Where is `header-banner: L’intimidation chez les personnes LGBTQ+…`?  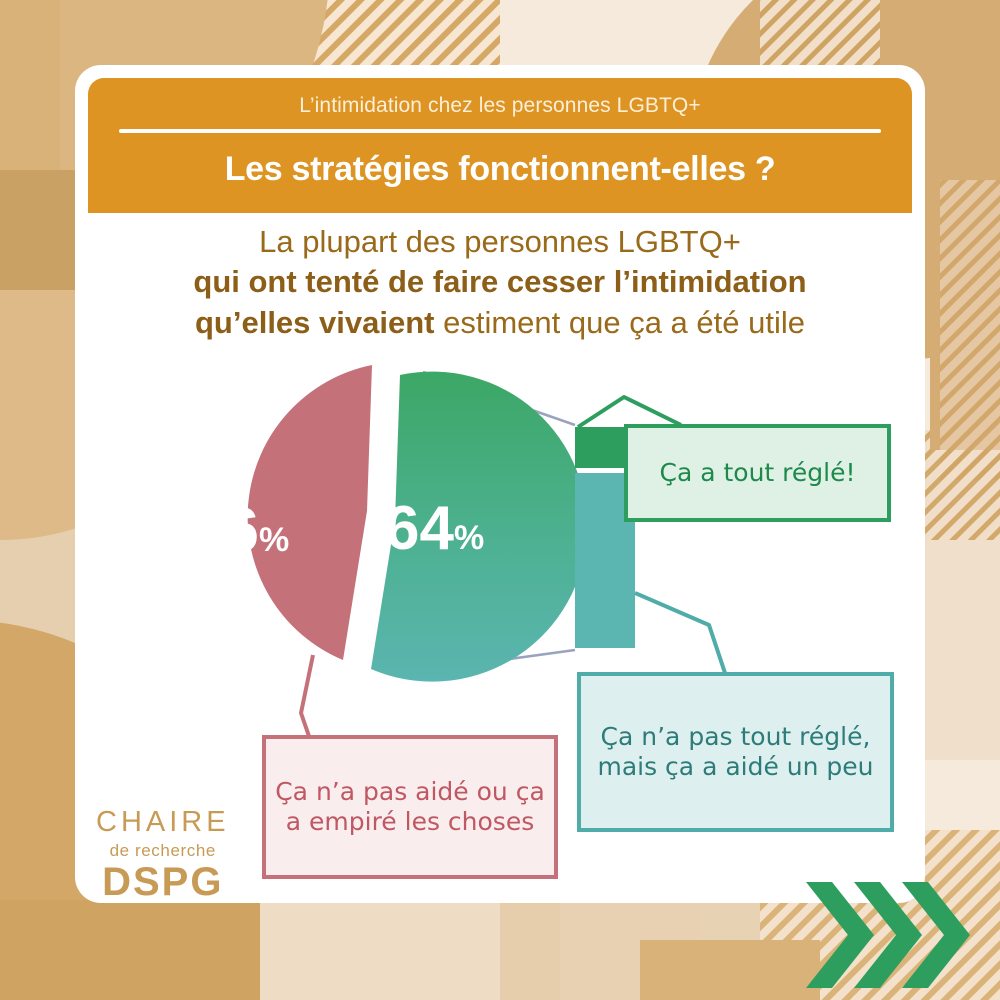 header-banner: L’intimidation chez les personnes LGBTQ+… is located at coordinates (500, 145).